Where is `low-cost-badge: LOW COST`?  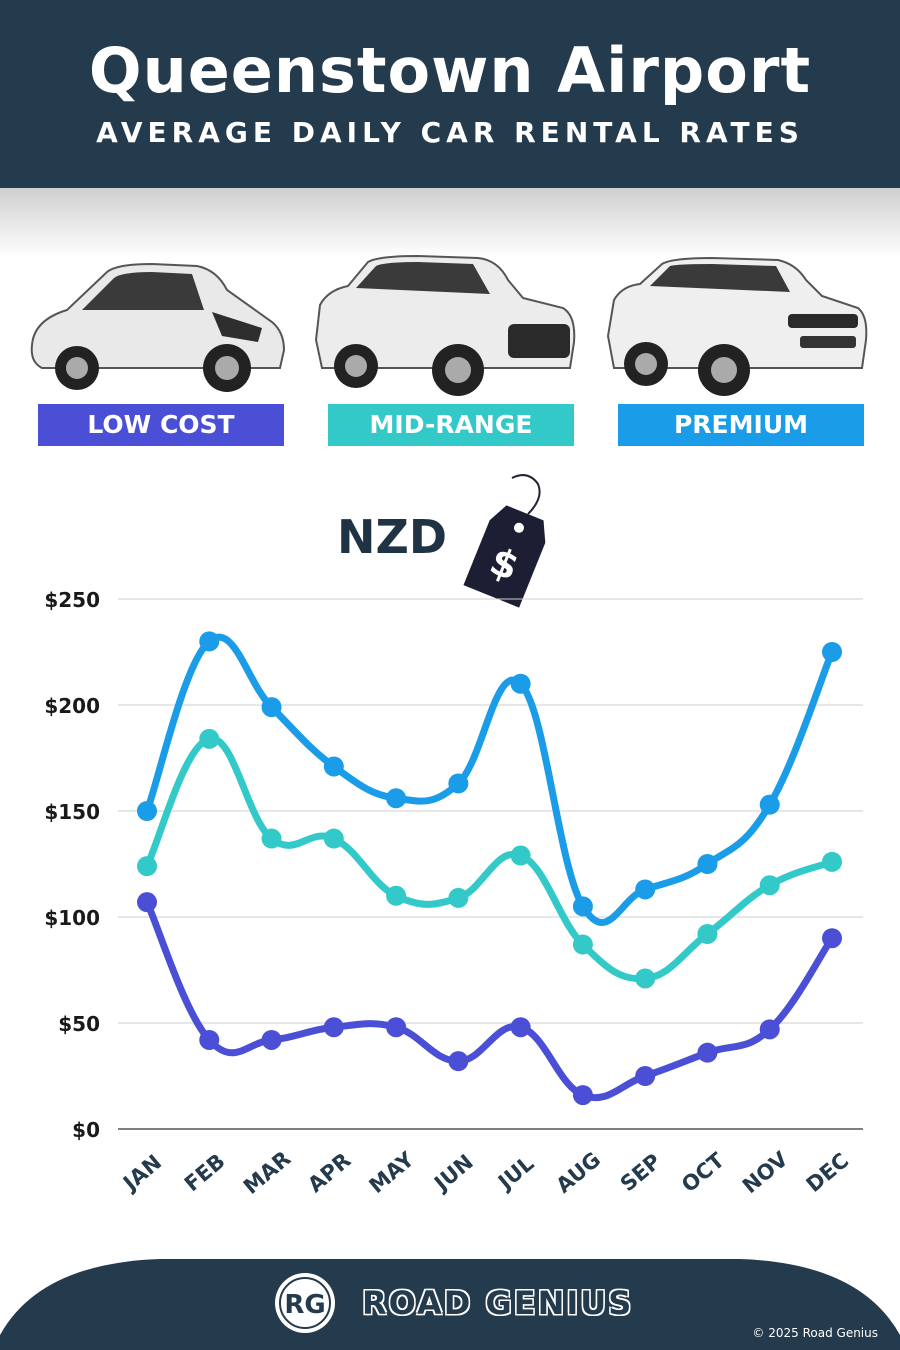 low-cost-badge: LOW COST is located at coordinates (161, 425).